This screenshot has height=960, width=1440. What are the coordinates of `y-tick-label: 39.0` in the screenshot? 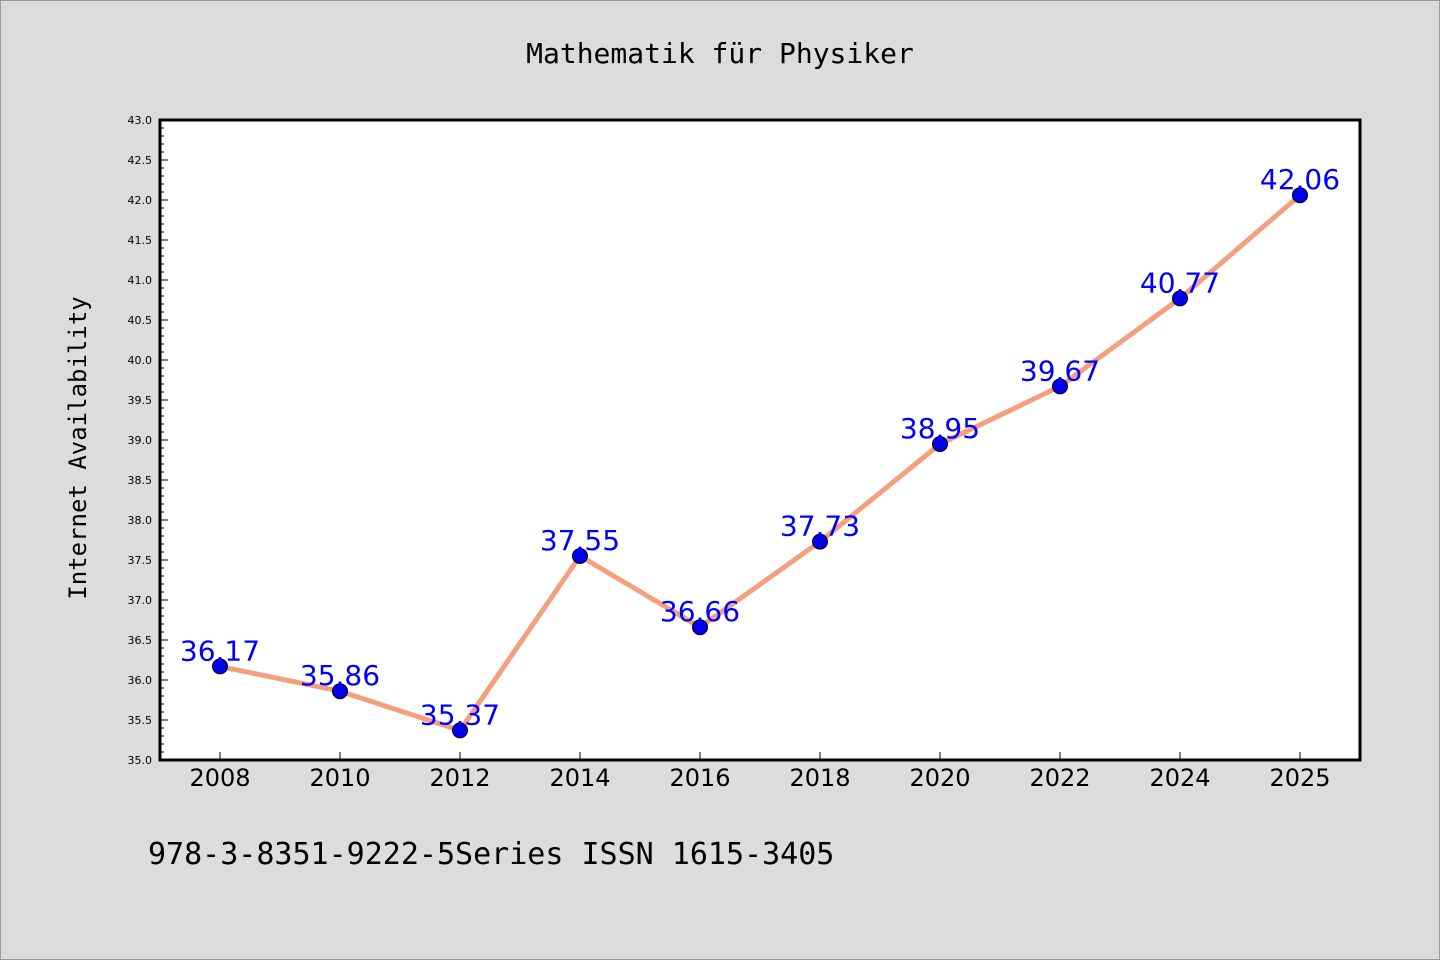 It's located at (140, 440).